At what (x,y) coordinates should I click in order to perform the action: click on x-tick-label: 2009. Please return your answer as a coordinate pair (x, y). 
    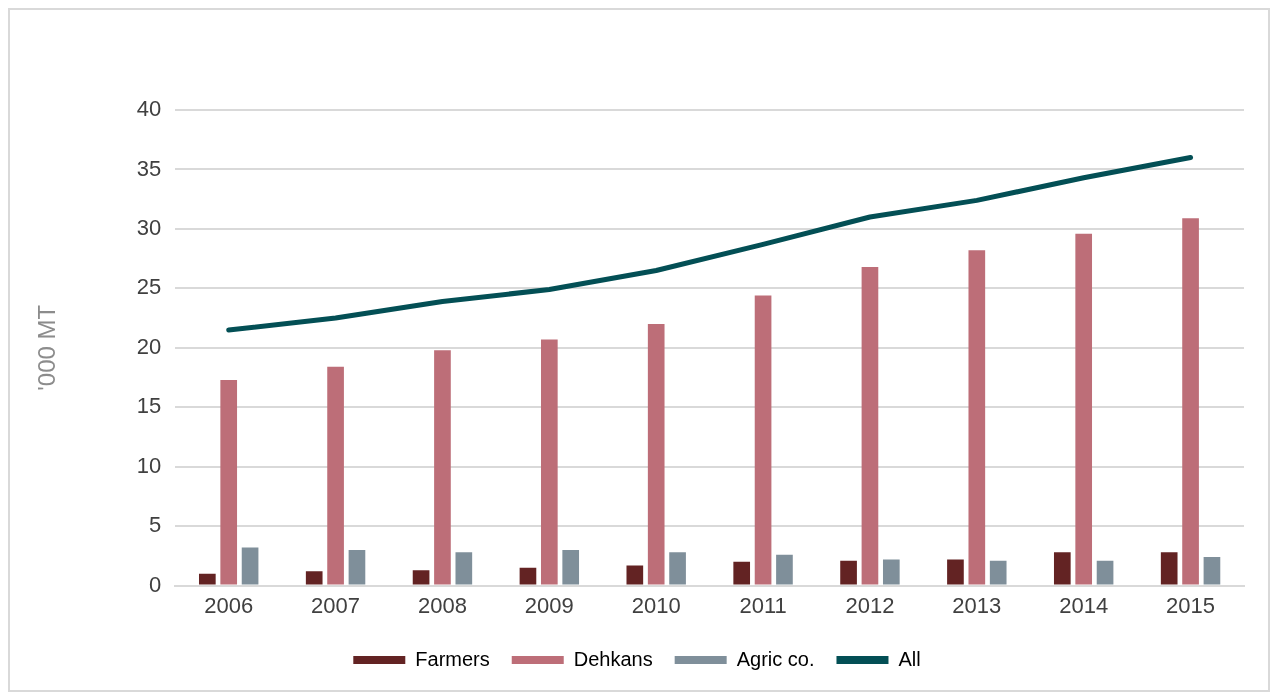
    Looking at the image, I should click on (549, 605).